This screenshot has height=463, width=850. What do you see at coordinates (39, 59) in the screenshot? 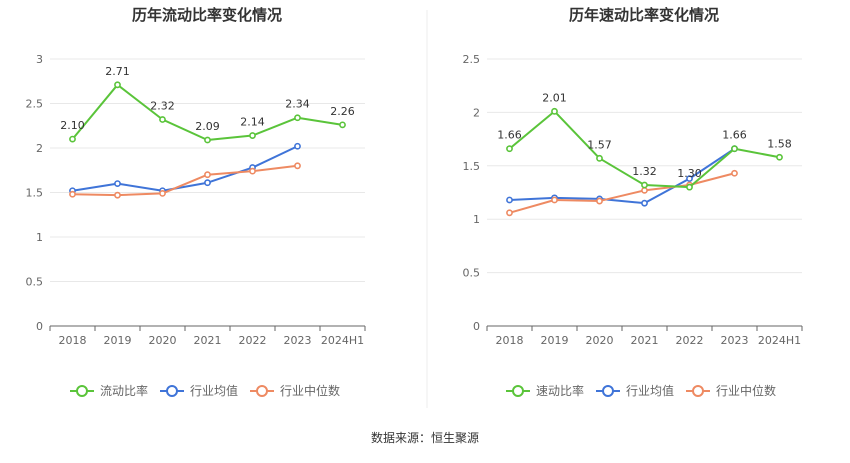
I see `y-tick-label: 3` at bounding box center [39, 59].